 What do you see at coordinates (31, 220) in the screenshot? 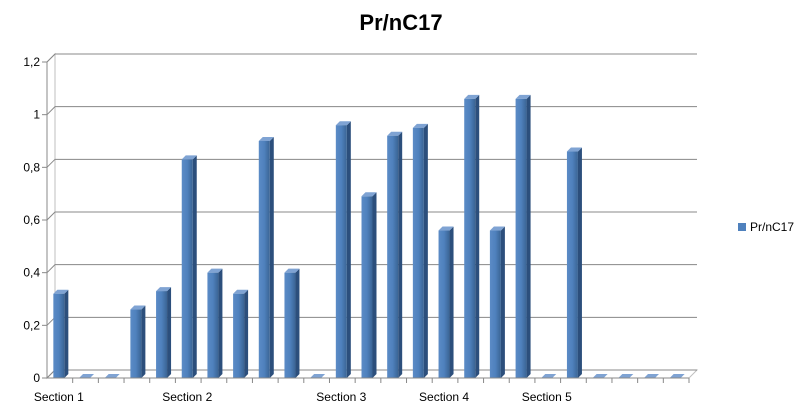
I see `y-tick-label: 0,6` at bounding box center [31, 220].